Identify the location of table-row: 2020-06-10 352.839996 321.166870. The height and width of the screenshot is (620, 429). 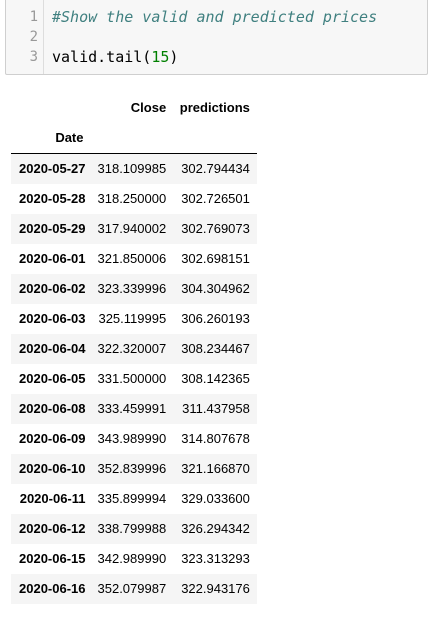
(134, 469).